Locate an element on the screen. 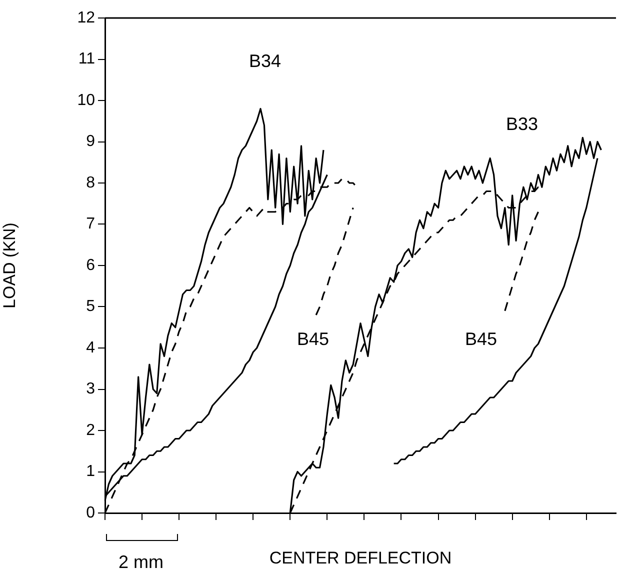 This screenshot has height=575, width=619. annotation: B33 is located at coordinates (522, 124).